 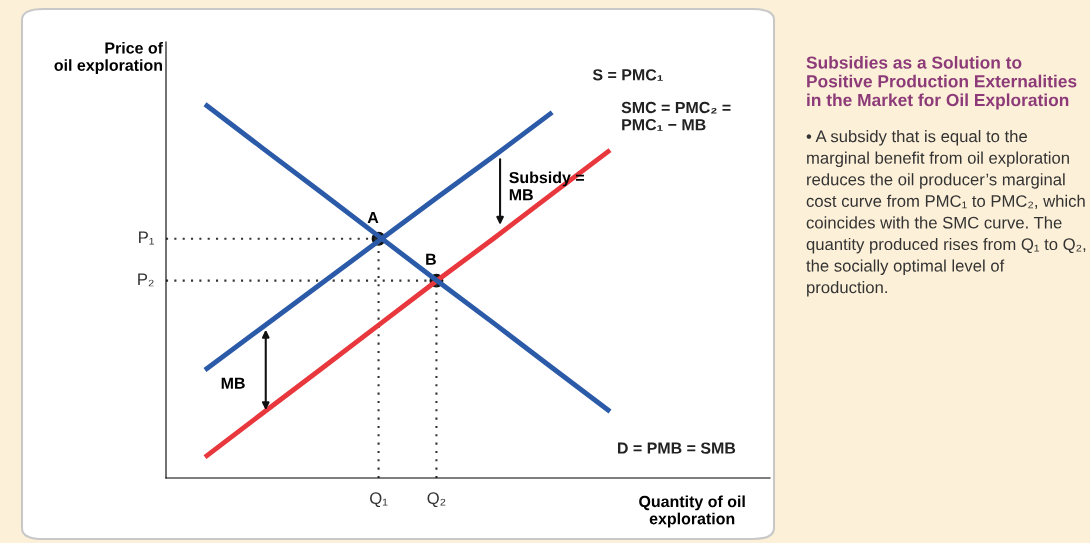 What do you see at coordinates (692, 511) in the screenshot?
I see `x-axis-title: Quantity of oil exploration` at bounding box center [692, 511].